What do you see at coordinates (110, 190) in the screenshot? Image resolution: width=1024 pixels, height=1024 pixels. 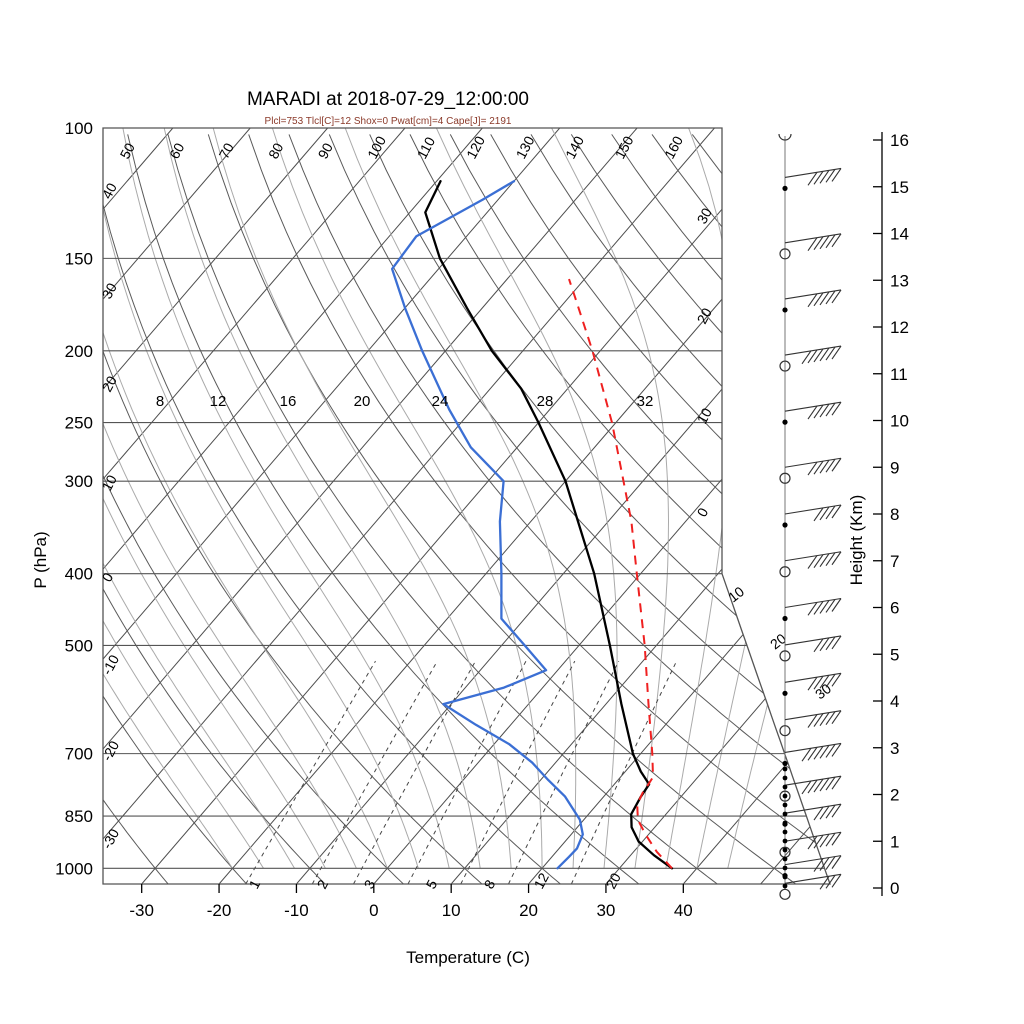 I see `dry-adiabat-label: 40` at bounding box center [110, 190].